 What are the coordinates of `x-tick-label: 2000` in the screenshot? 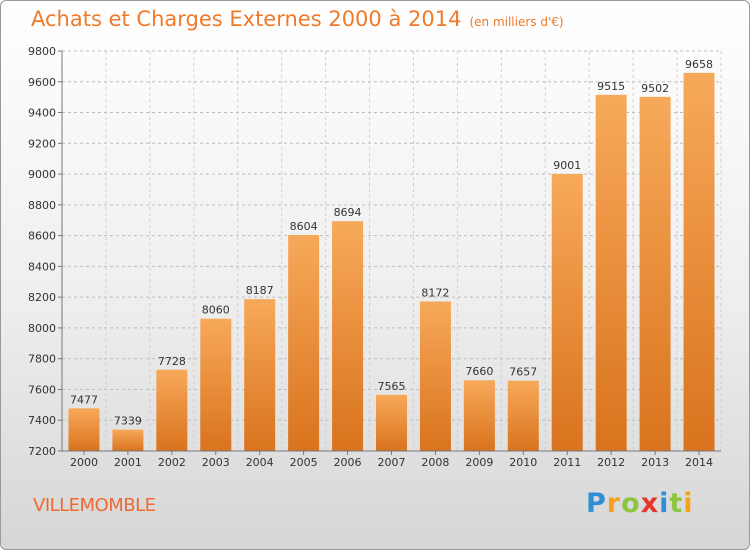 It's located at (84, 462).